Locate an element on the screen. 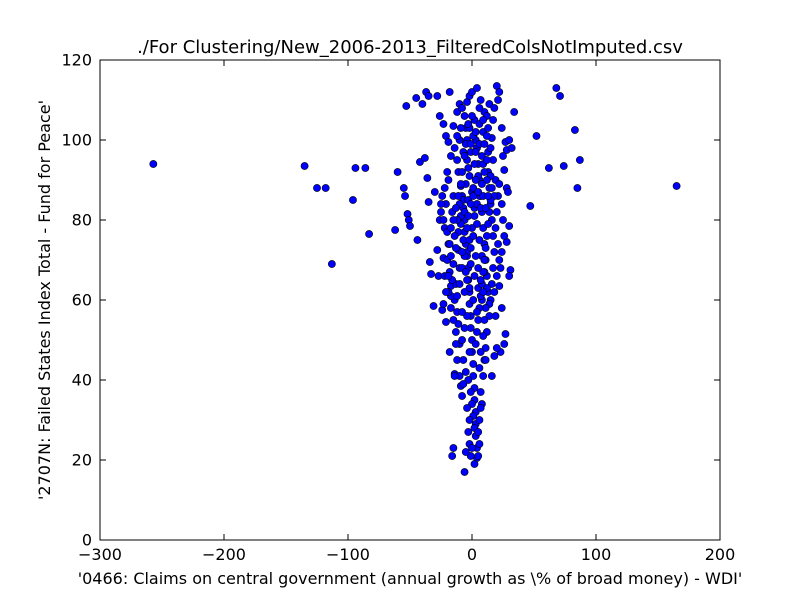  x-tick-label: 100 is located at coordinates (596, 554).